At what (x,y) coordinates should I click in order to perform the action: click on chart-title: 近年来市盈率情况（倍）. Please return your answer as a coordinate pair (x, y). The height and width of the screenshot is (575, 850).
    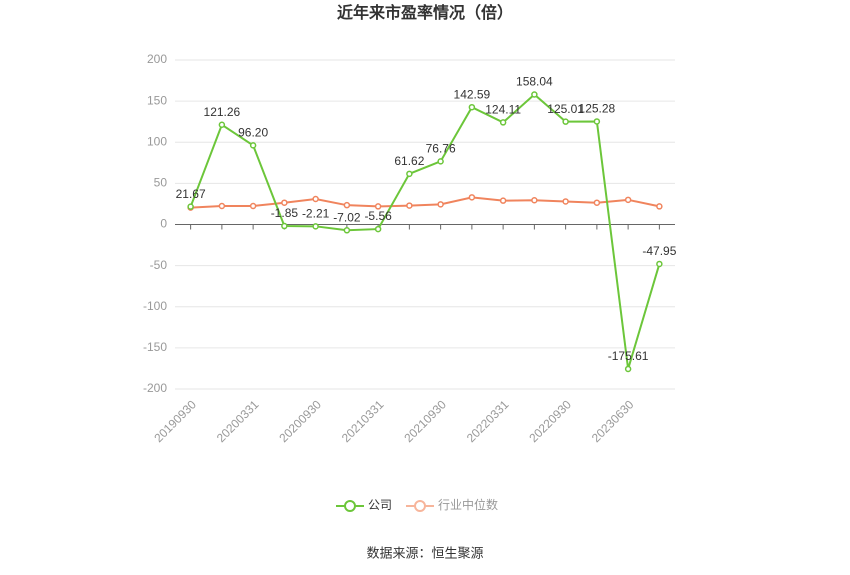
    Looking at the image, I should click on (425, 12).